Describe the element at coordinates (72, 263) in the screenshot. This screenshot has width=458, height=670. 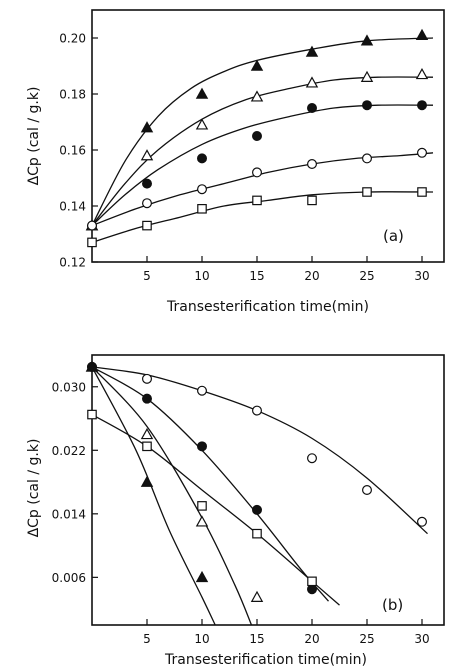
I see `y-tick-label: 0.12` at that location.